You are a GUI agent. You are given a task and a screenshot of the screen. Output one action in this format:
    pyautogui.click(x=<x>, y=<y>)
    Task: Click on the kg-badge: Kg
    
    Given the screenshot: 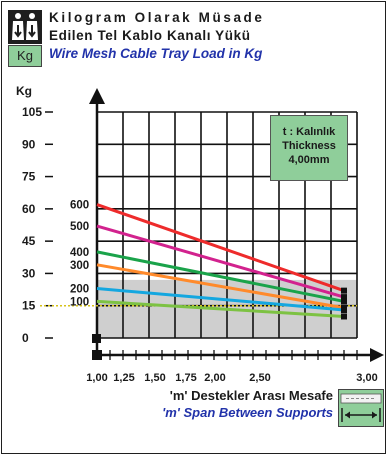 What is the action you would take?
    pyautogui.click(x=25, y=56)
    